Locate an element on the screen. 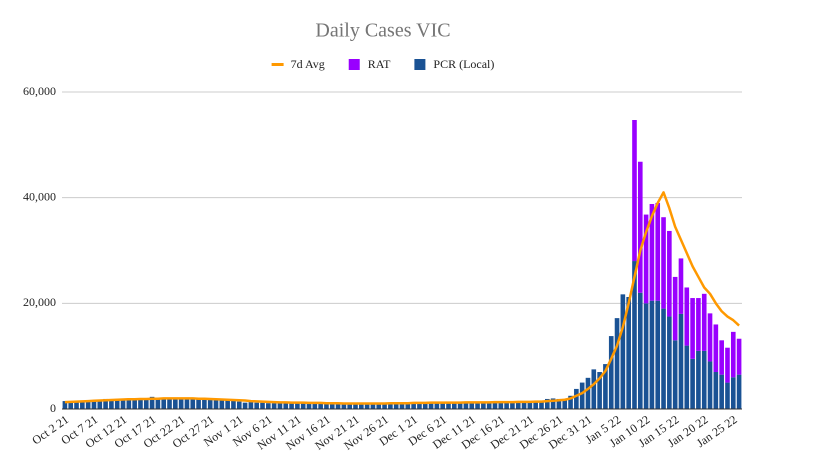 The image size is (820, 460). legend-item: RAT is located at coordinates (369, 64).